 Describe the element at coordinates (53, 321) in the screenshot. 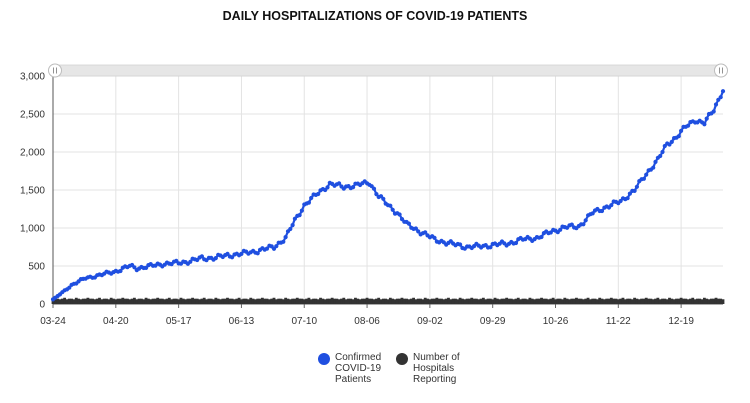

I see `x-tick-label: 03-24` at that location.